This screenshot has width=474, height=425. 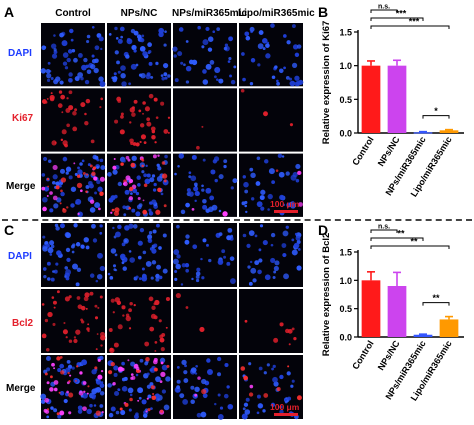 I want to click on scale-bar-a, so click(x=286, y=211).